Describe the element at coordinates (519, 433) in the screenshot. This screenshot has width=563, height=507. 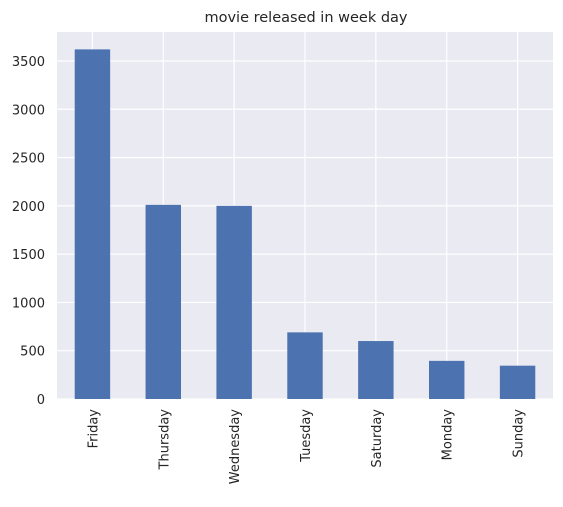
I see `x-tick-label-sunday: Sunday` at that location.